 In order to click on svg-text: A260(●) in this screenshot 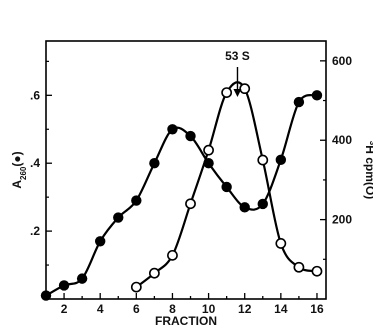, I will do `click(19, 169)`.